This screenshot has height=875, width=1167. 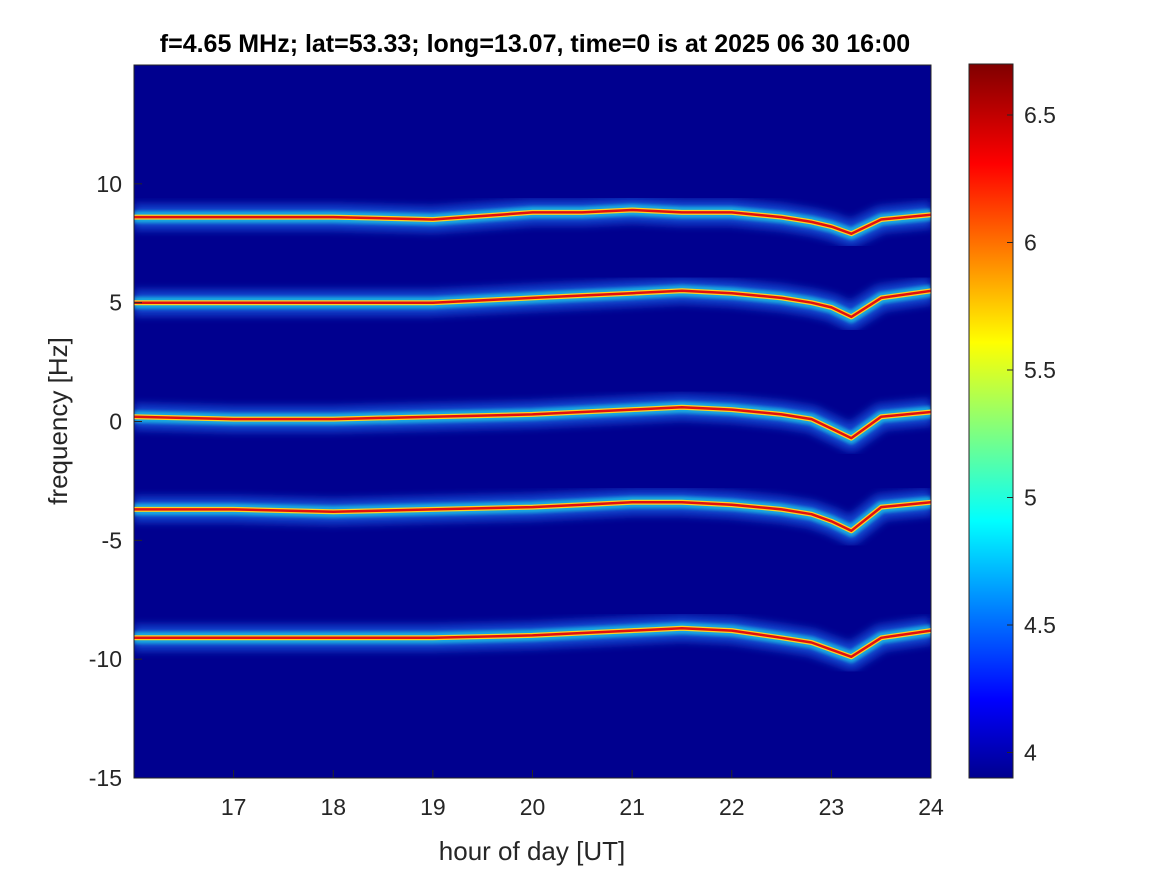 What do you see at coordinates (832, 807) in the screenshot?
I see `x-tick-label: 23` at bounding box center [832, 807].